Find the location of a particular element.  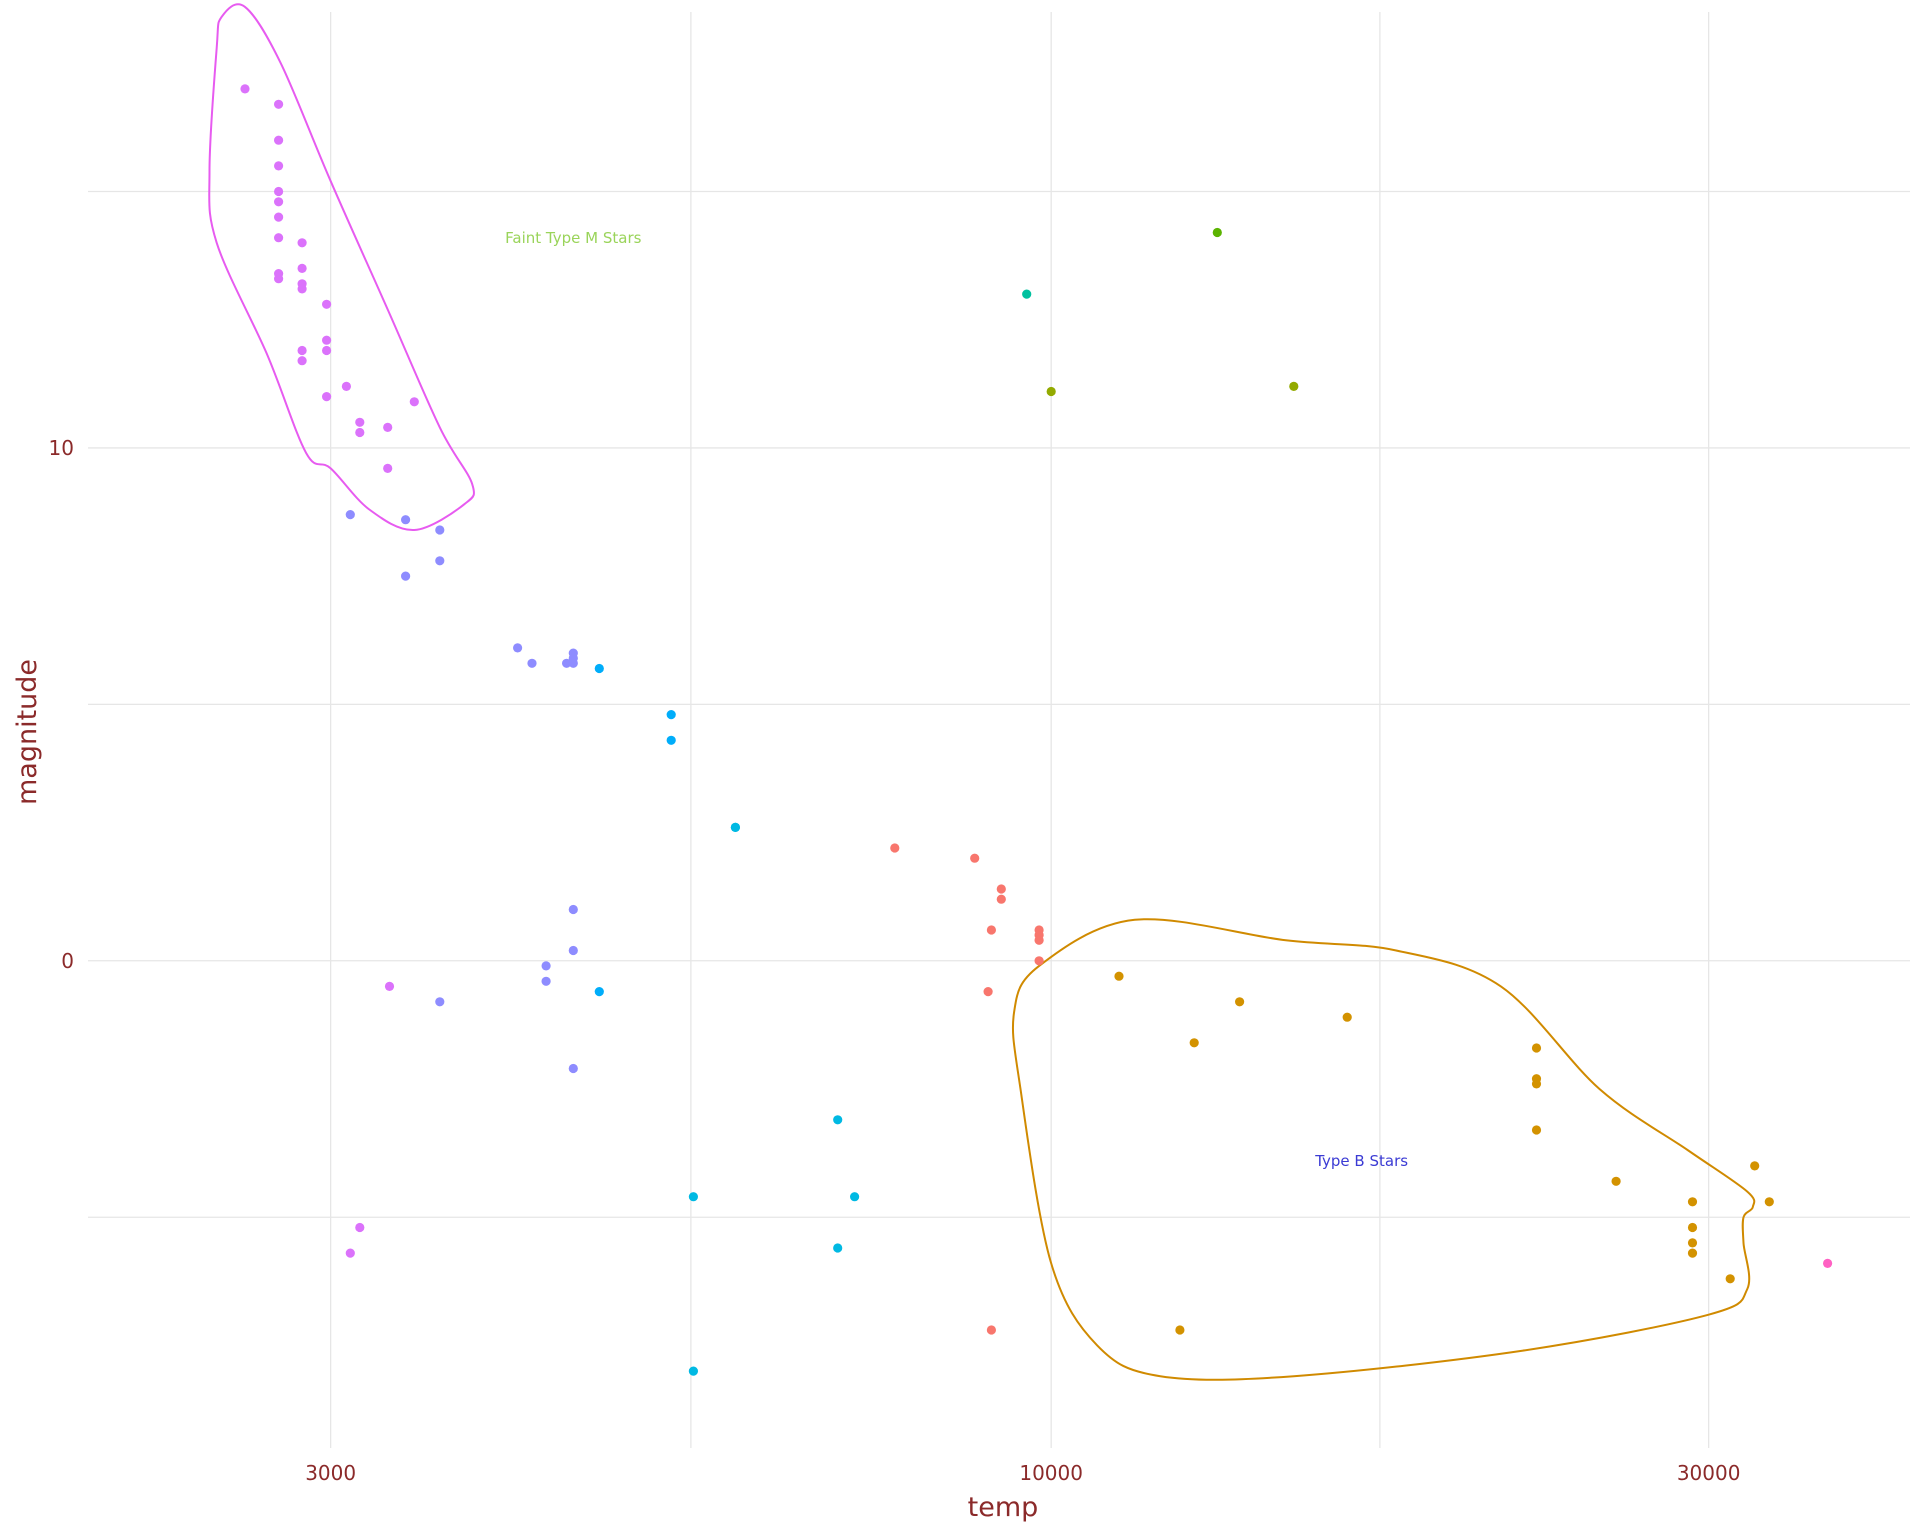

x-tick-label: 30000 is located at coordinates (1709, 1473).